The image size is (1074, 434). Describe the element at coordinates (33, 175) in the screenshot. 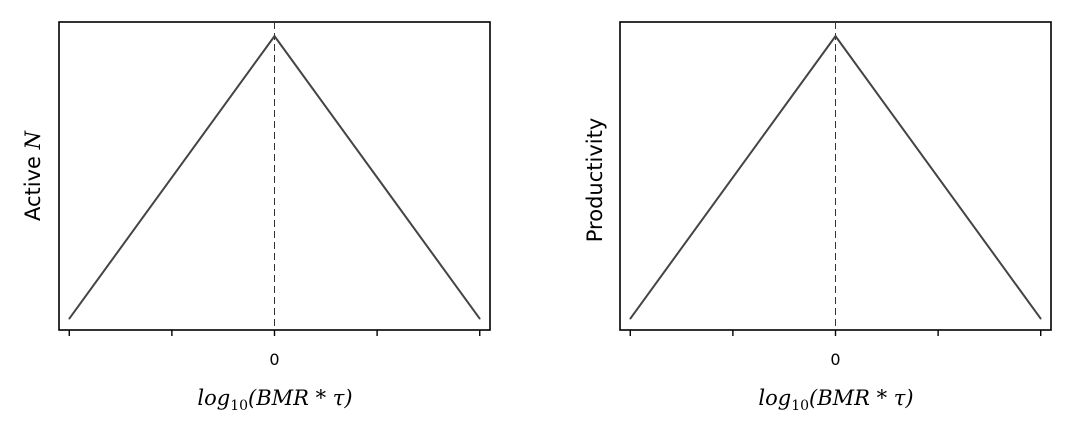

I see `y-axis-label: Active N` at that location.